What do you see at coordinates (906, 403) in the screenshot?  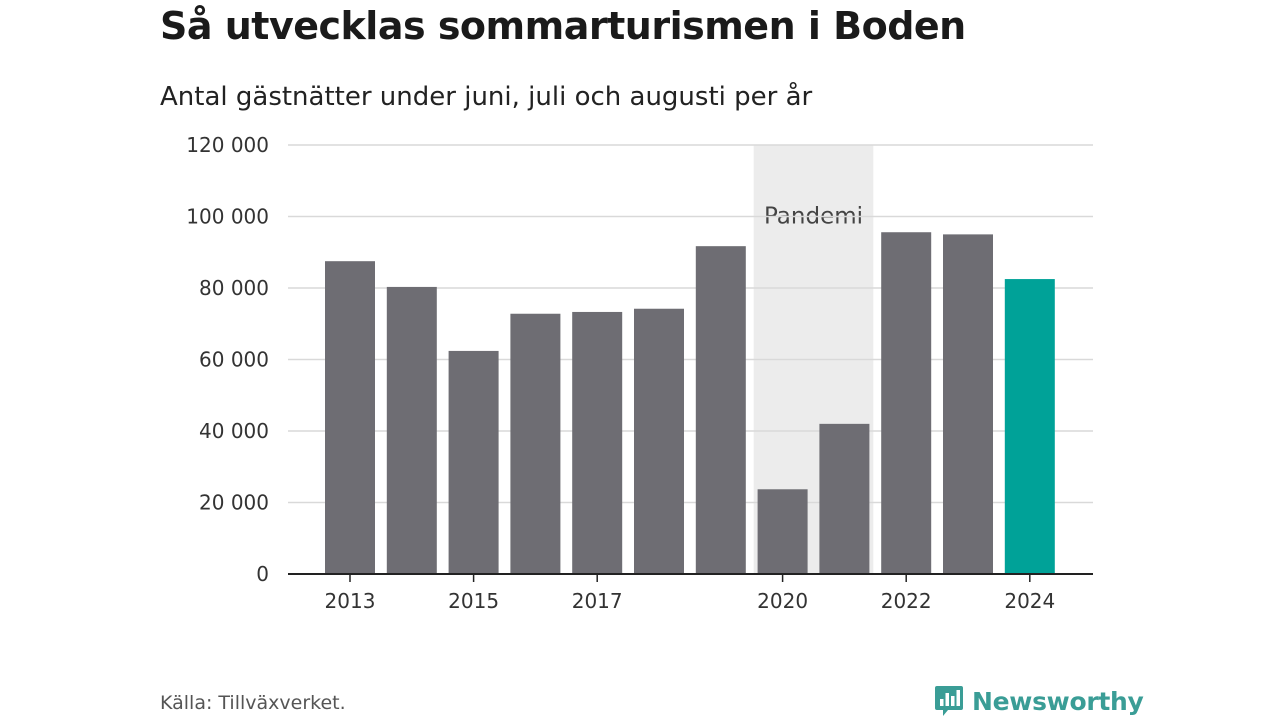 I see `bar-2022` at bounding box center [906, 403].